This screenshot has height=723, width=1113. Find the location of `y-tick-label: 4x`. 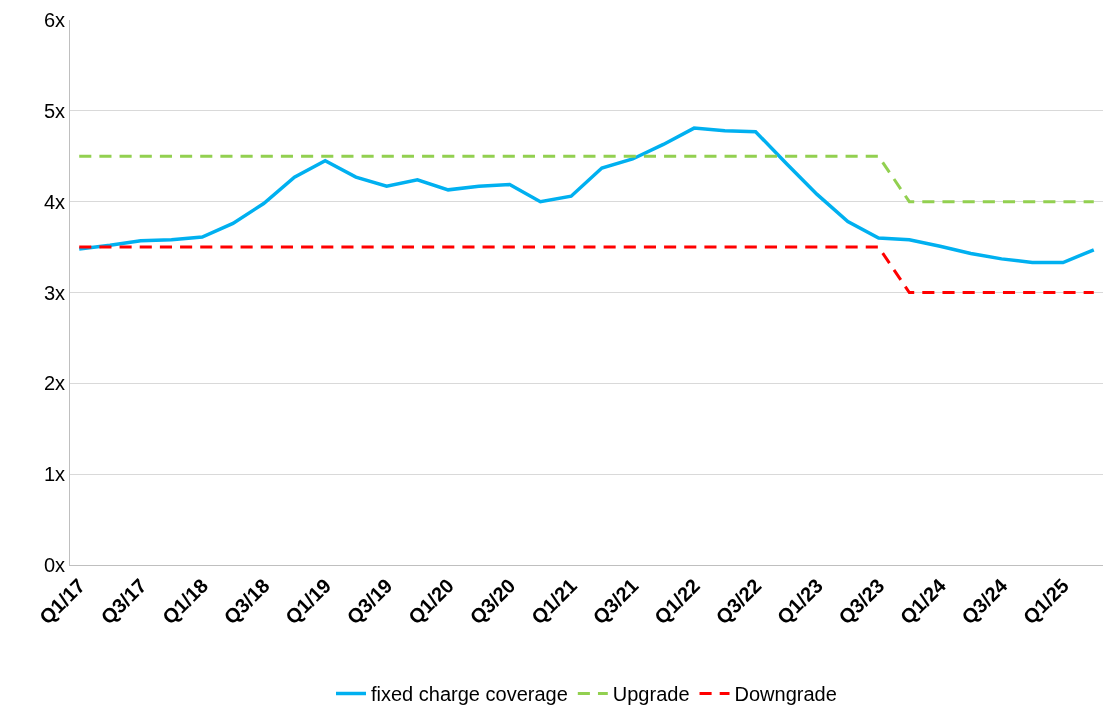

y-tick-label: 4x is located at coordinates (54, 201).